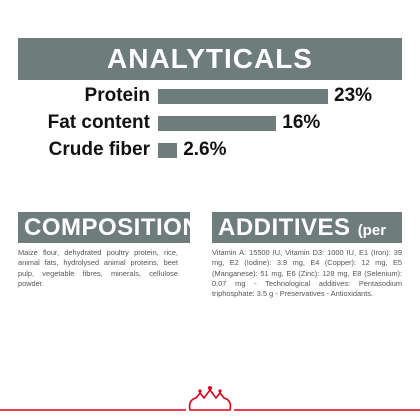  I want to click on category-label: Fat content, so click(98, 122).